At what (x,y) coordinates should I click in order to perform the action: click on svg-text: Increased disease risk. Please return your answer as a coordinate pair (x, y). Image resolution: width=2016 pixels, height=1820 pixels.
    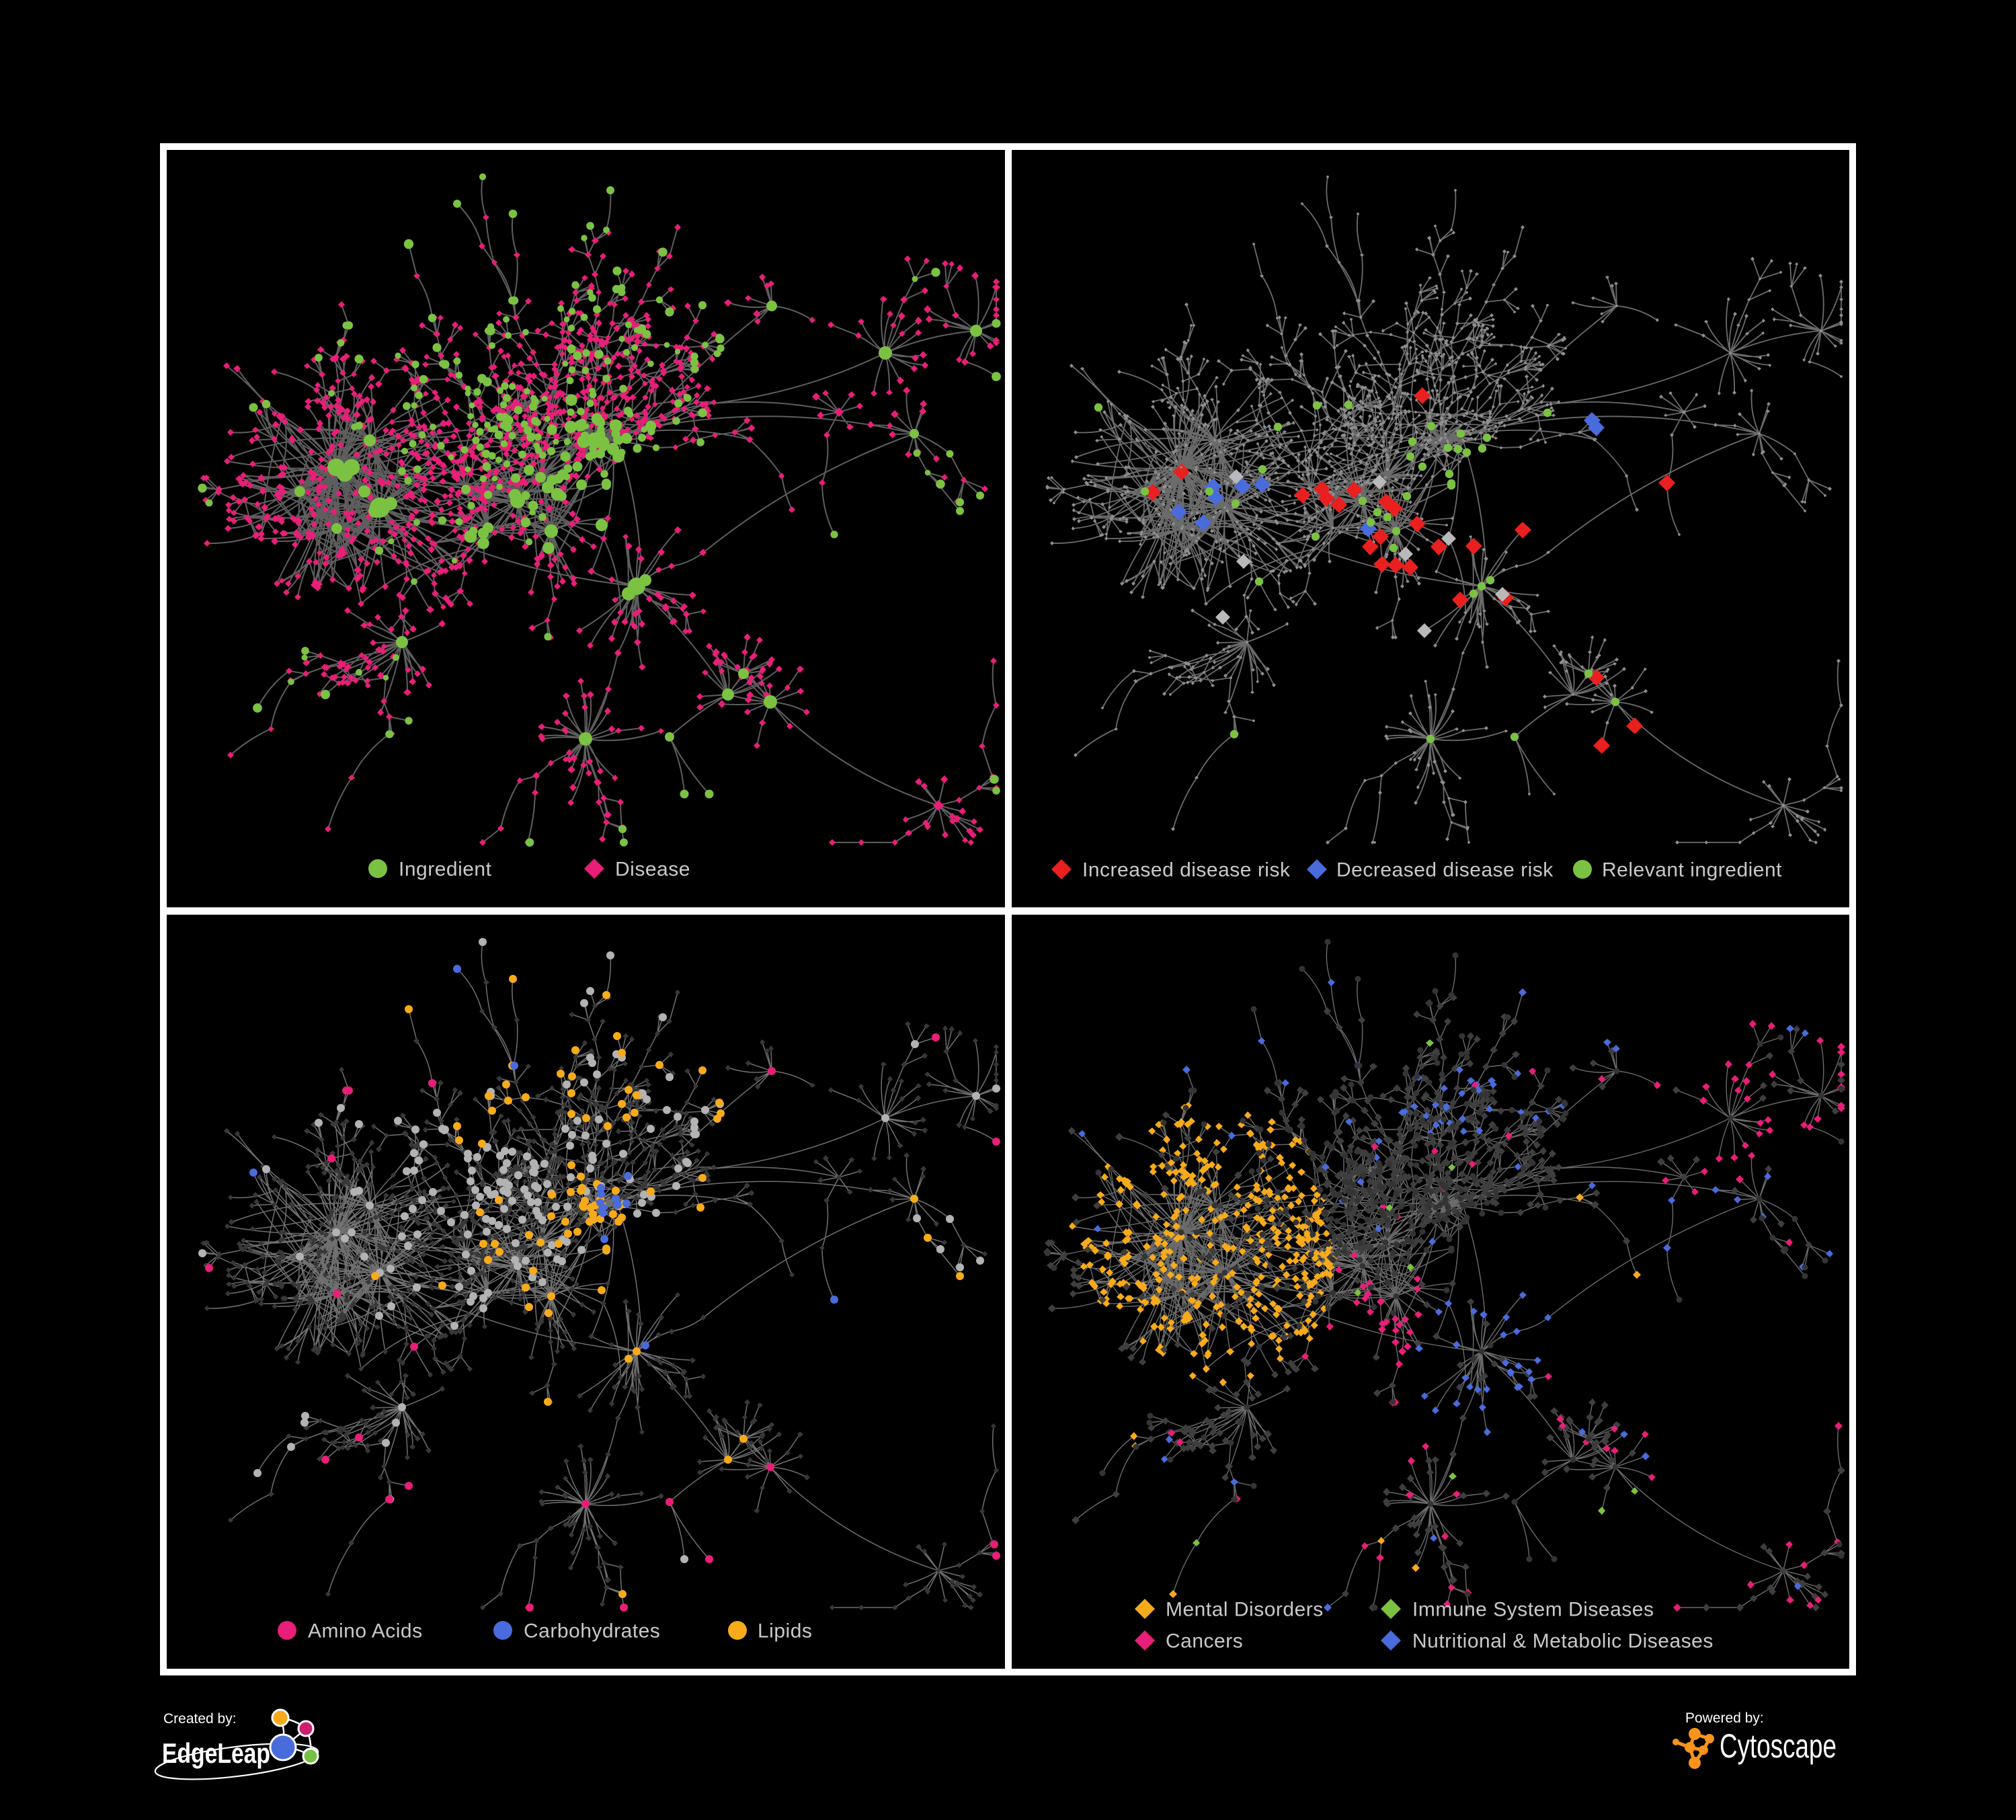
    Looking at the image, I should click on (1186, 870).